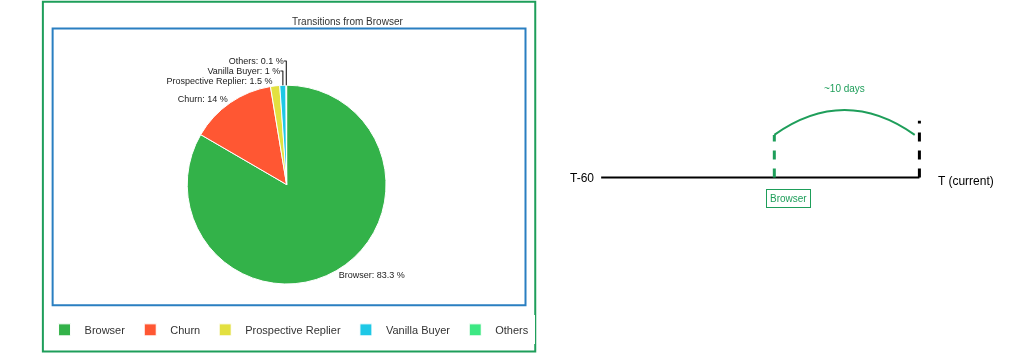  Describe the element at coordinates (219, 80) in the screenshot. I see `data-label: Prospective Replier: 1.5 %` at that location.